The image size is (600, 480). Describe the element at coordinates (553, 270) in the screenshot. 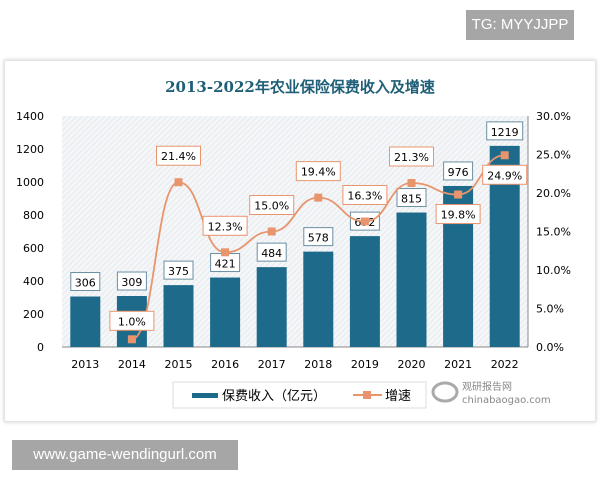

I see `y-right-tick: 10.0%` at that location.